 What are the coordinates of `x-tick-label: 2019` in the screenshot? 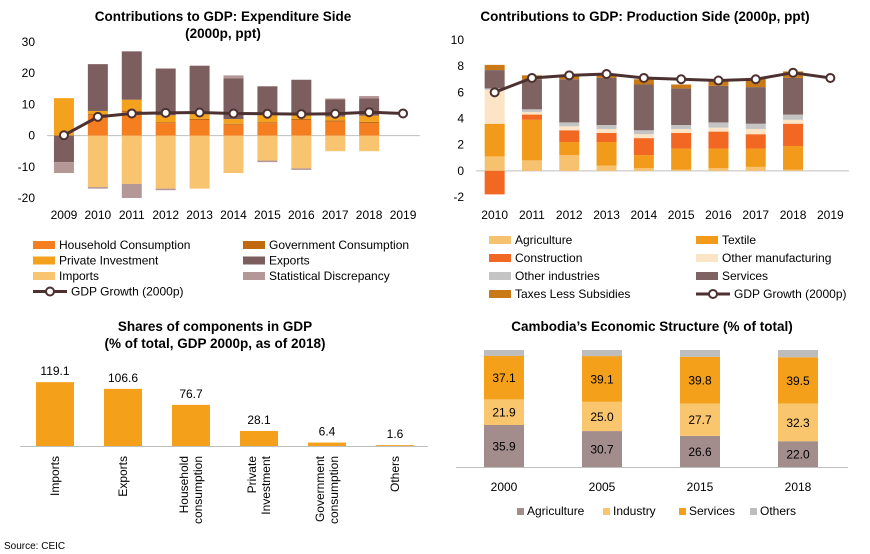 It's located at (830, 215).